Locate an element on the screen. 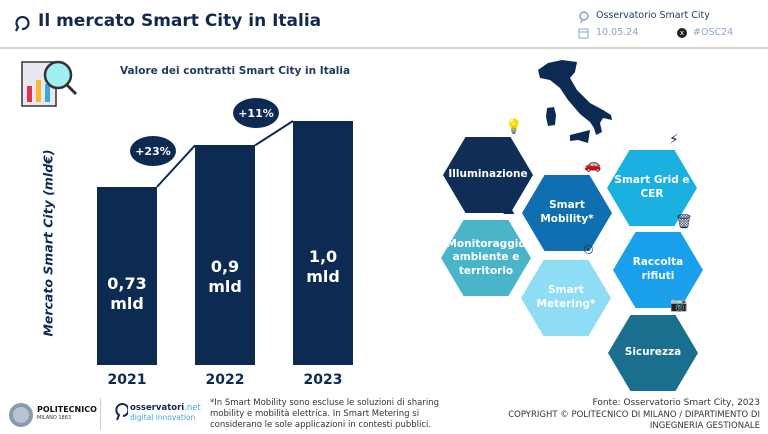 This screenshot has height=434, width=768. hexagon-smart-metering: Smart Metering* is located at coordinates (566, 298).